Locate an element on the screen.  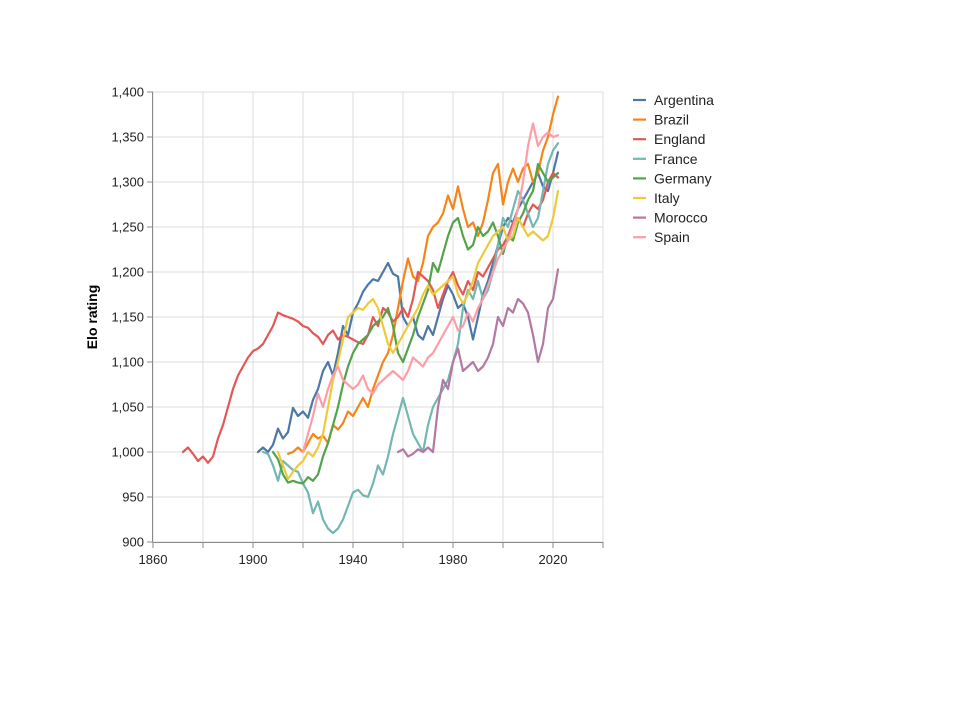
legend-label-england: England is located at coordinates (679, 139).